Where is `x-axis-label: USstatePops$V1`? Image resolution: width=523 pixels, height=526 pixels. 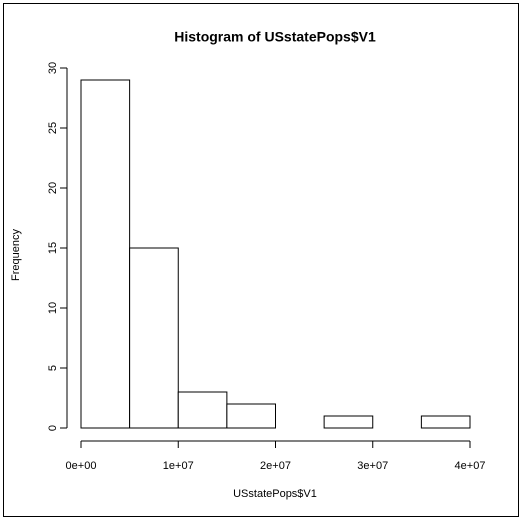
x-axis-label: USstatePops$V1 is located at coordinates (275, 494).